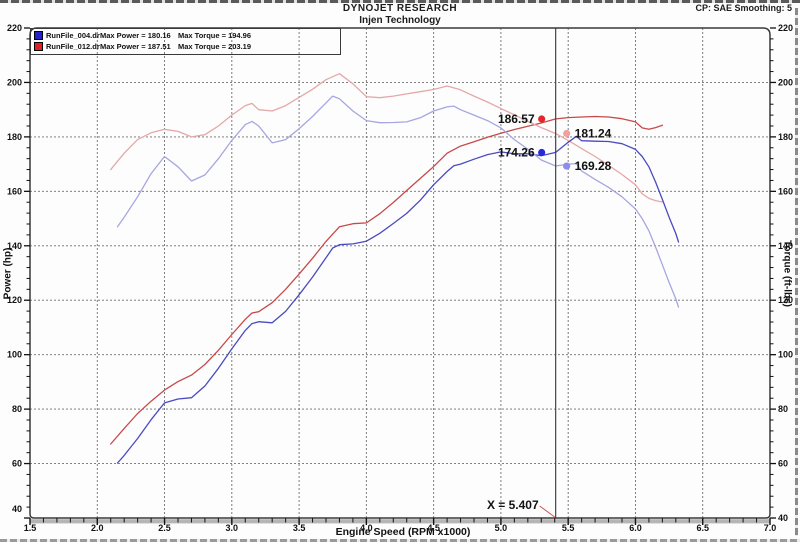 This screenshot has width=800, height=542. What do you see at coordinates (38, 35) in the screenshot?
I see `legend-swatch-blue` at bounding box center [38, 35].